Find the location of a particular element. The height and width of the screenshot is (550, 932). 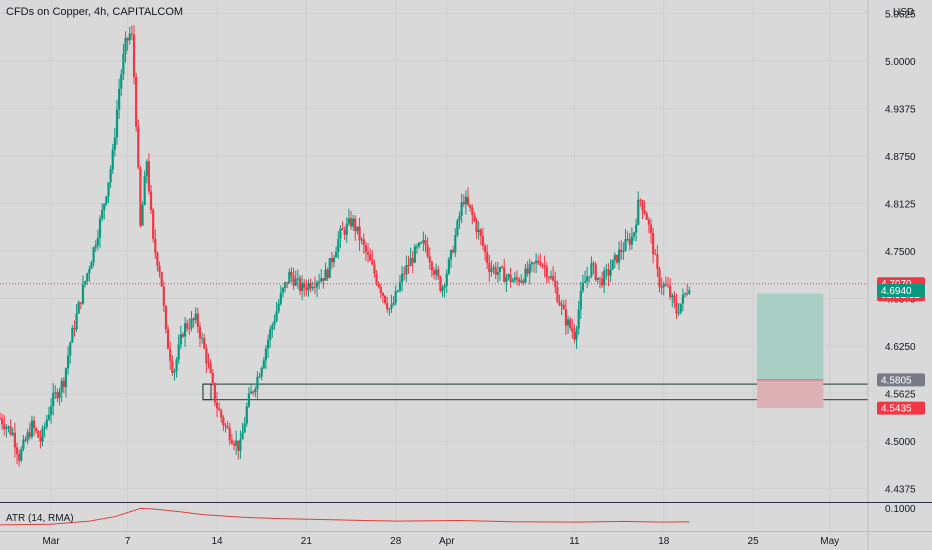

y-tick-label: 4.9375 is located at coordinates (900, 109).